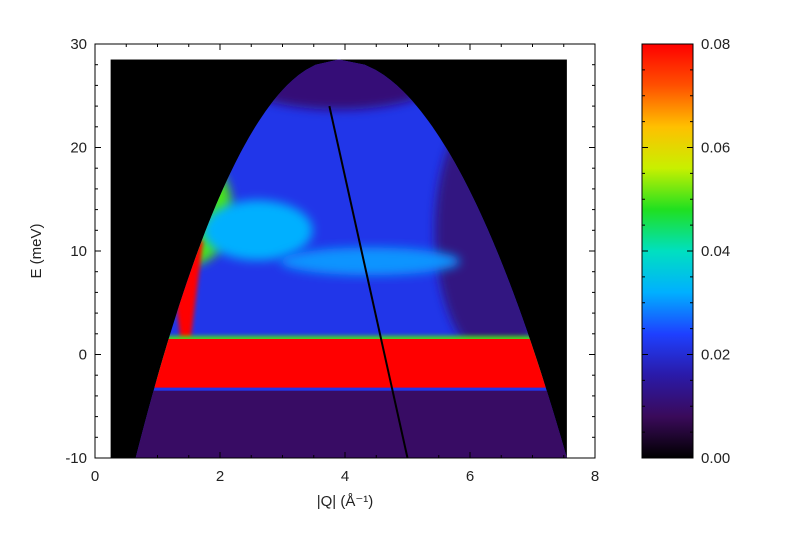 The image size is (800, 534). I want to click on x-tick-label: 0, so click(95, 476).